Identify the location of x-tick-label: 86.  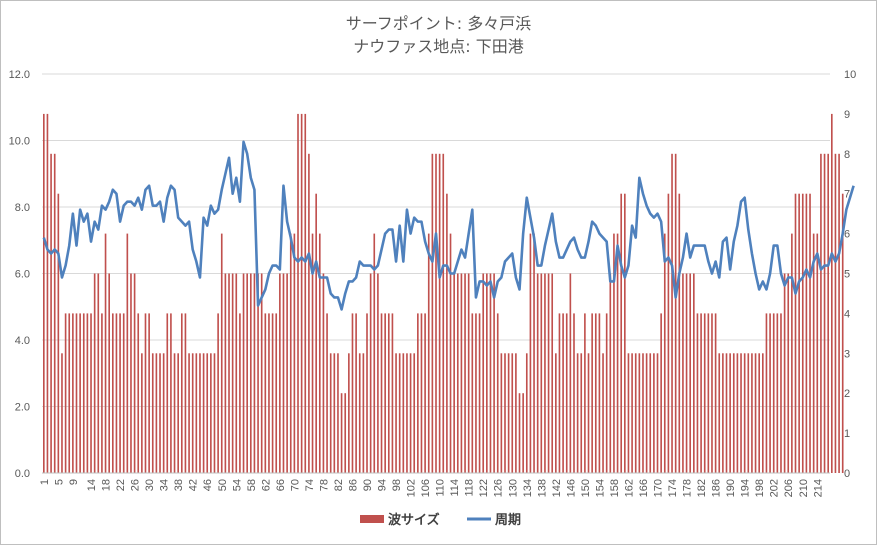
(353, 485).